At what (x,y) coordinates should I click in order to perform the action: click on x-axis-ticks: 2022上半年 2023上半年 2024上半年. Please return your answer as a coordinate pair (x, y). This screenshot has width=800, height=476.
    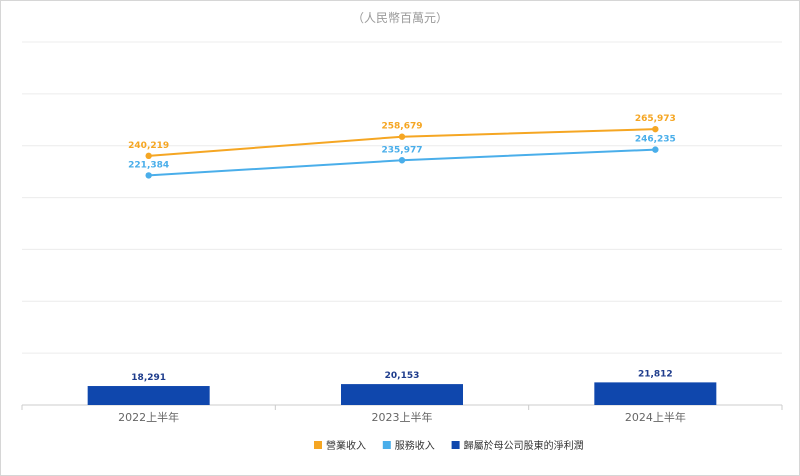
    Looking at the image, I should click on (402, 417).